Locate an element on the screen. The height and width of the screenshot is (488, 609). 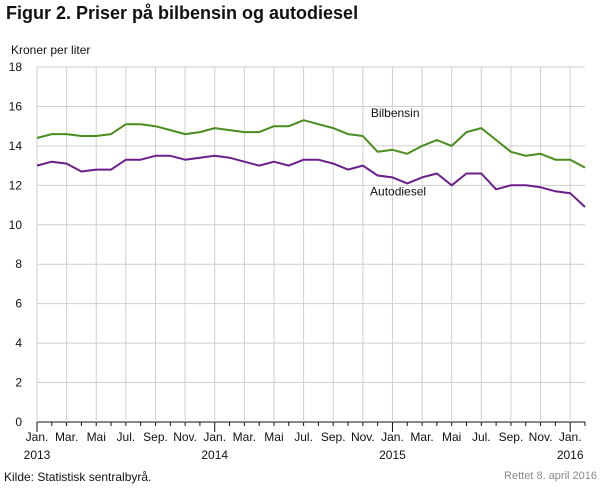
year-label: 2015 is located at coordinates (392, 455).